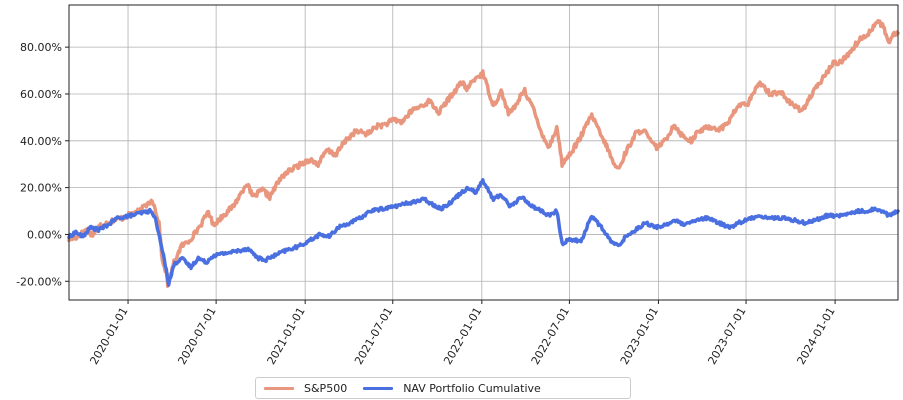 This screenshot has width=903, height=400. What do you see at coordinates (39, 281) in the screenshot?
I see `y-tick-label: -20.00%` at bounding box center [39, 281].